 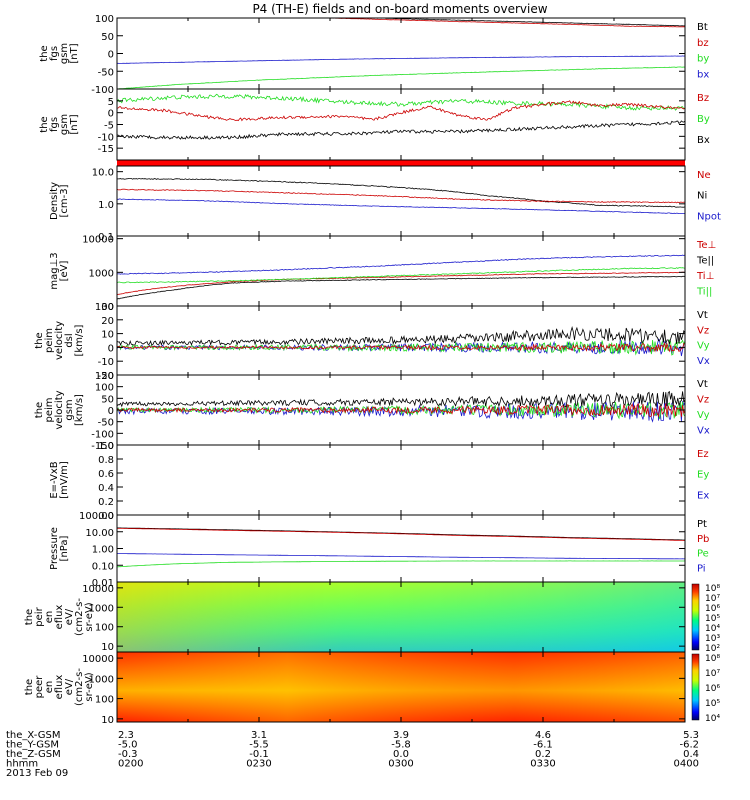 I want to click on series-by, so click(x=401, y=78).